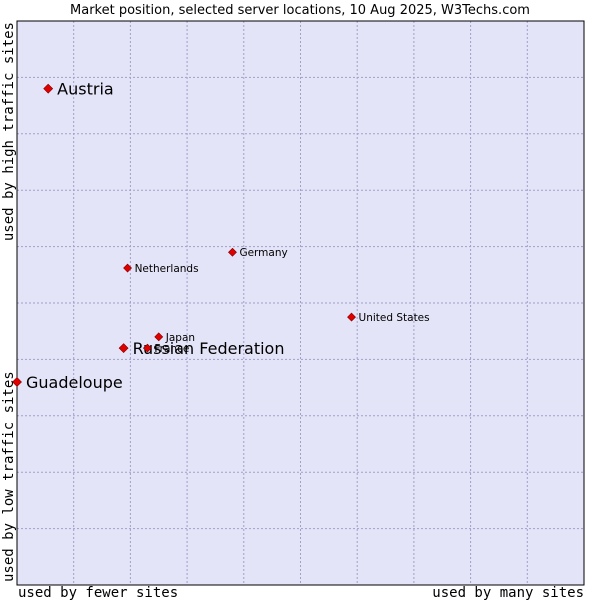 Image resolution: width=600 pixels, height=600 pixels. I want to click on point-marker-france, so click(147, 348).